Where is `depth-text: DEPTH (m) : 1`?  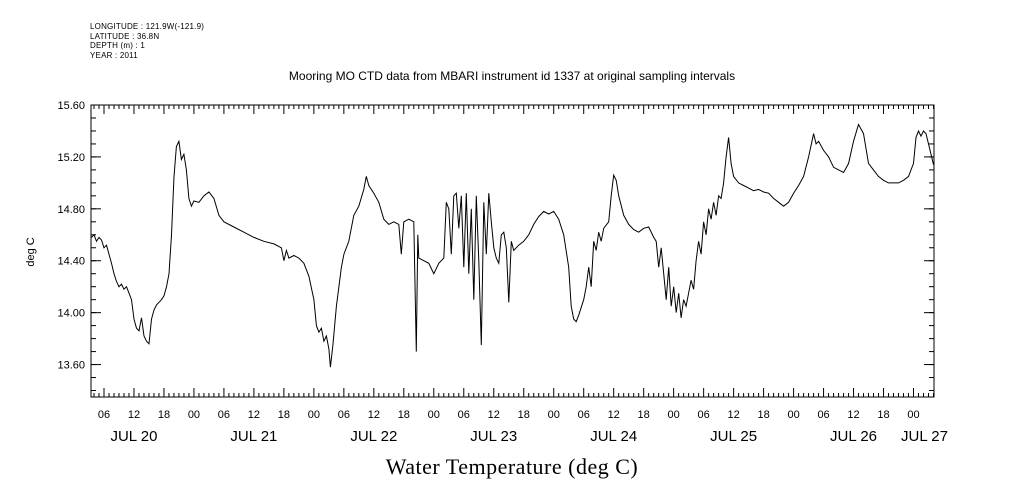 depth-text: DEPTH (m) : 1 is located at coordinates (118, 46).